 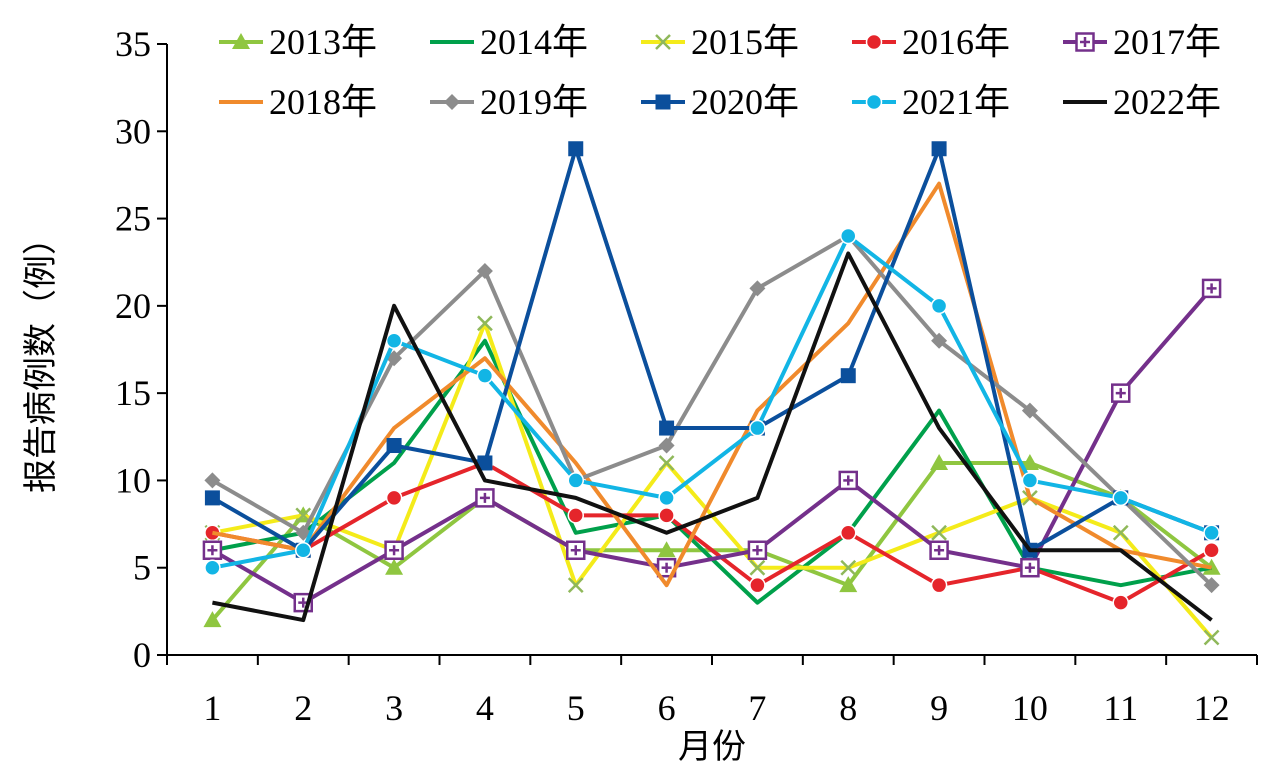 What do you see at coordinates (1120, 708) in the screenshot?
I see `x-tick-label: 11` at bounding box center [1120, 708].